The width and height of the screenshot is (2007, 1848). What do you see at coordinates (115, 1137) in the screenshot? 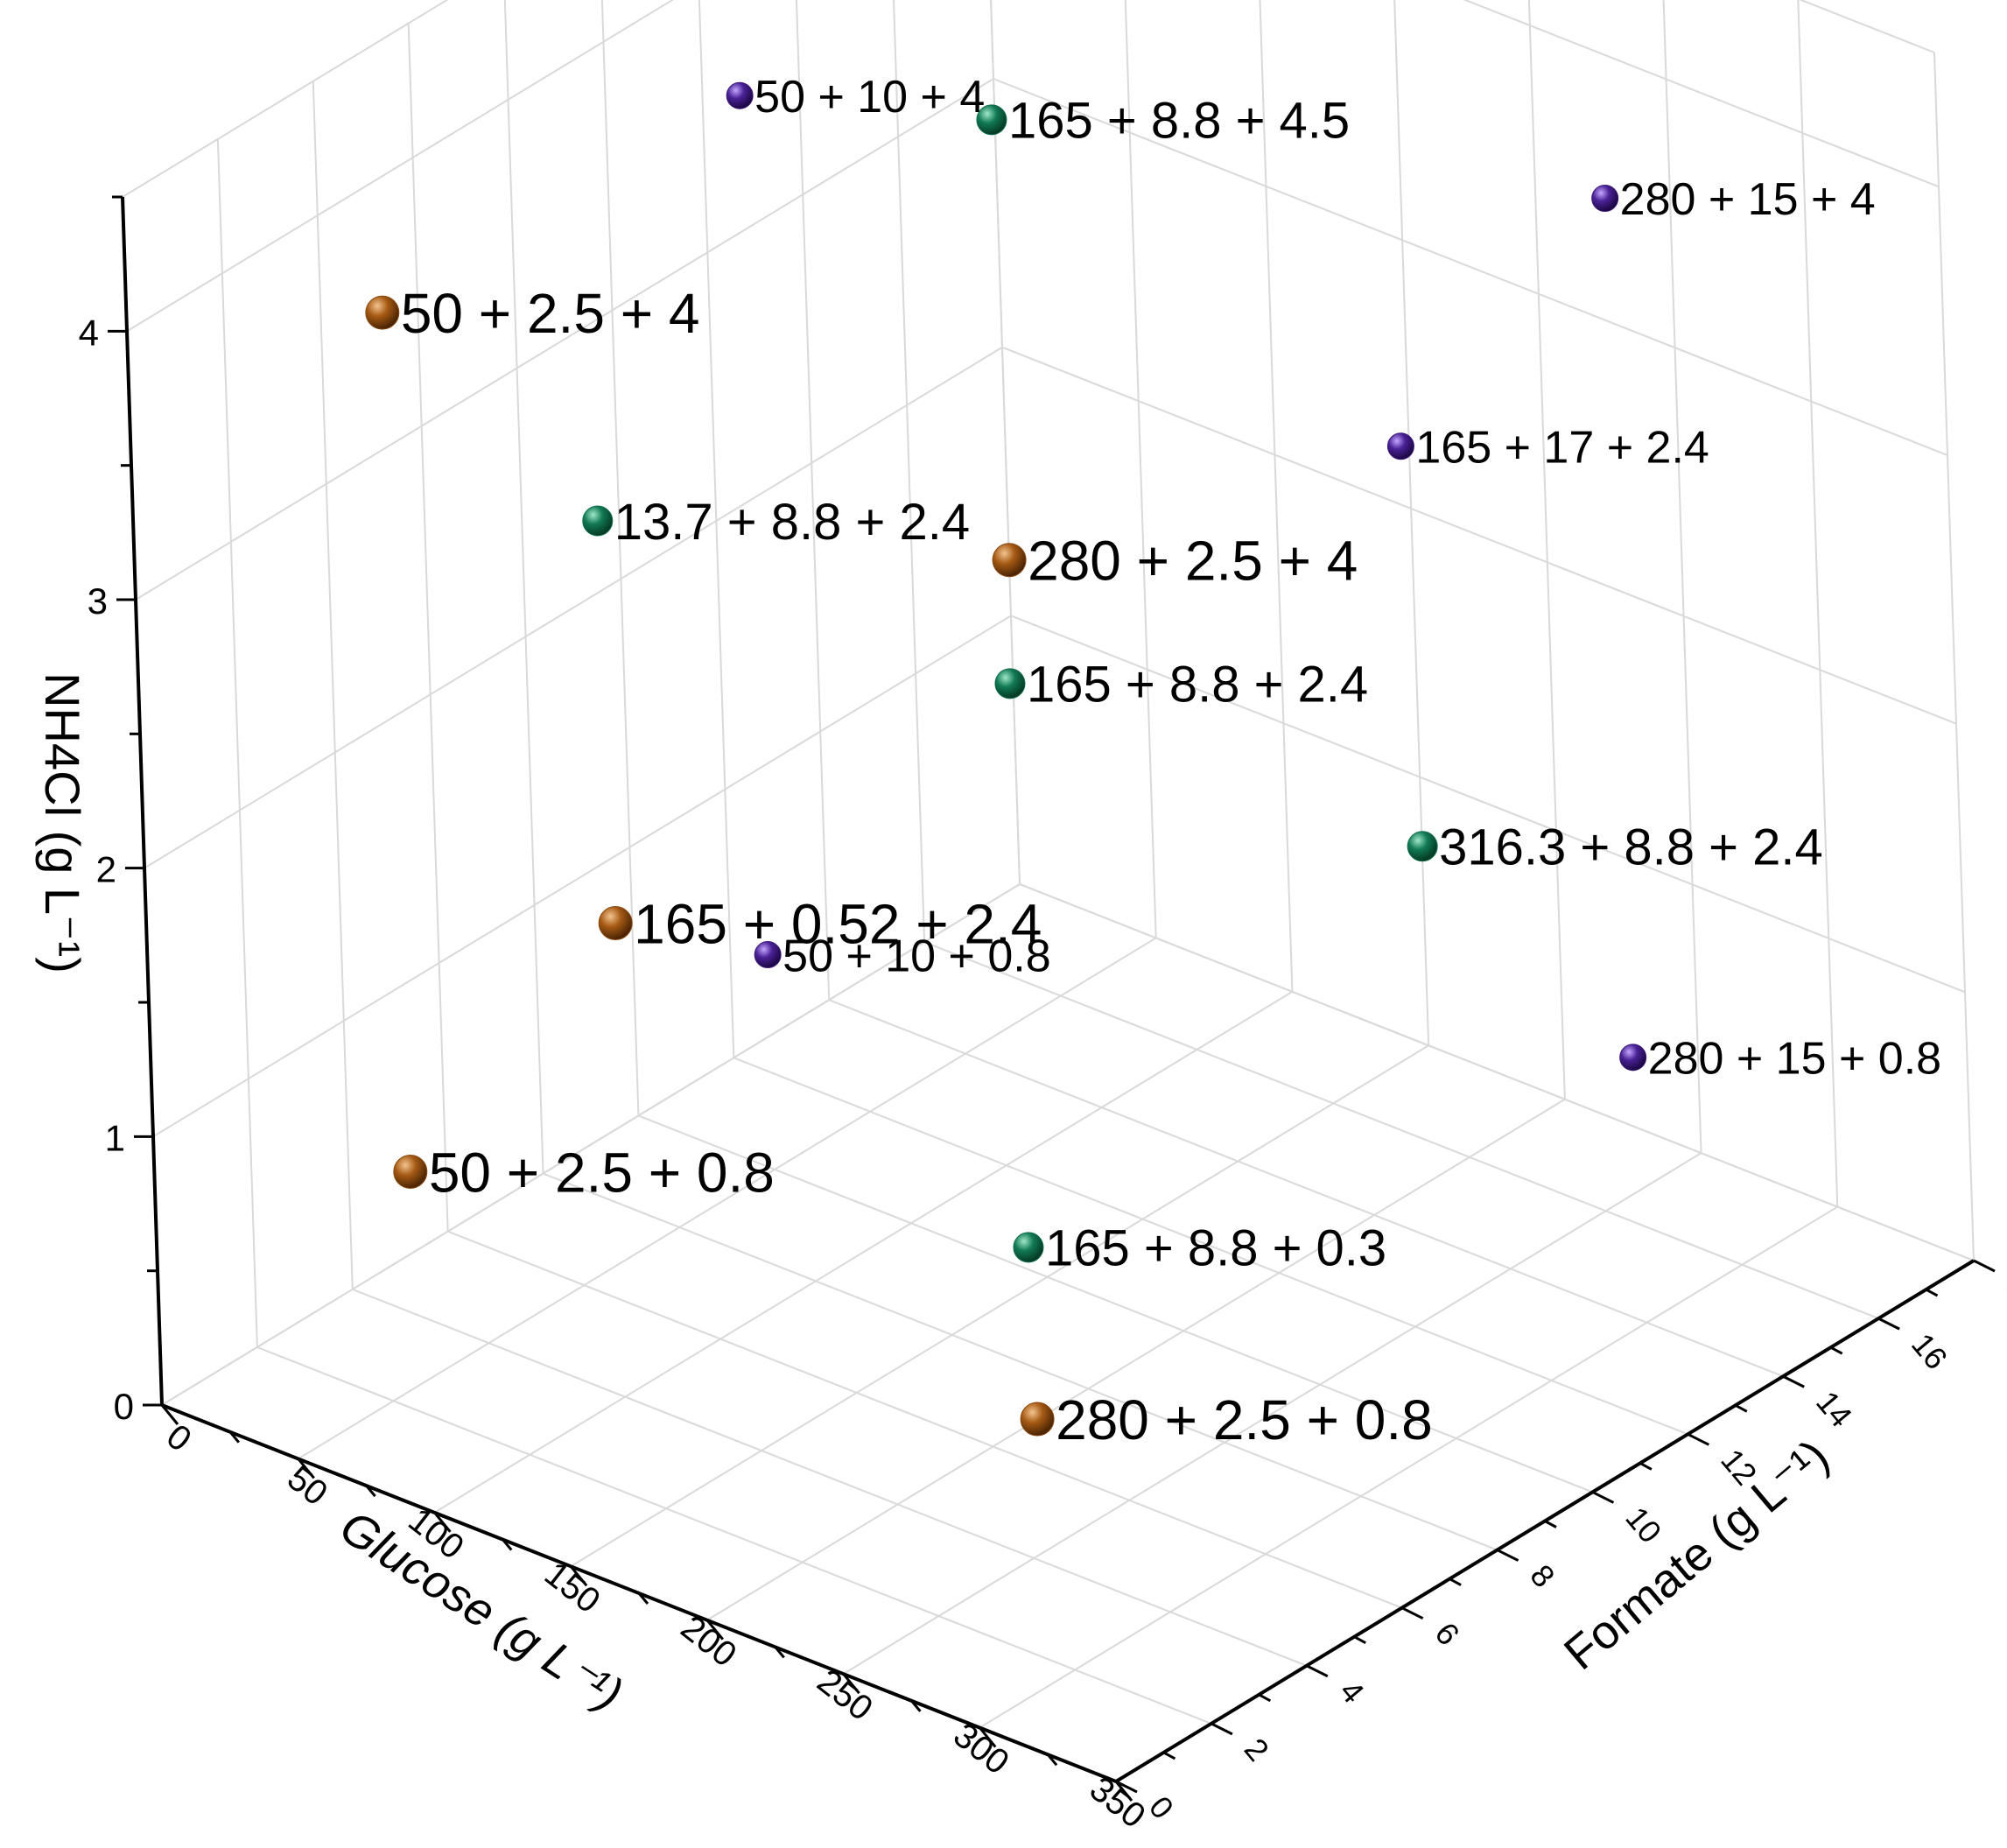
I see `z-tick-label: 1` at bounding box center [115, 1137].